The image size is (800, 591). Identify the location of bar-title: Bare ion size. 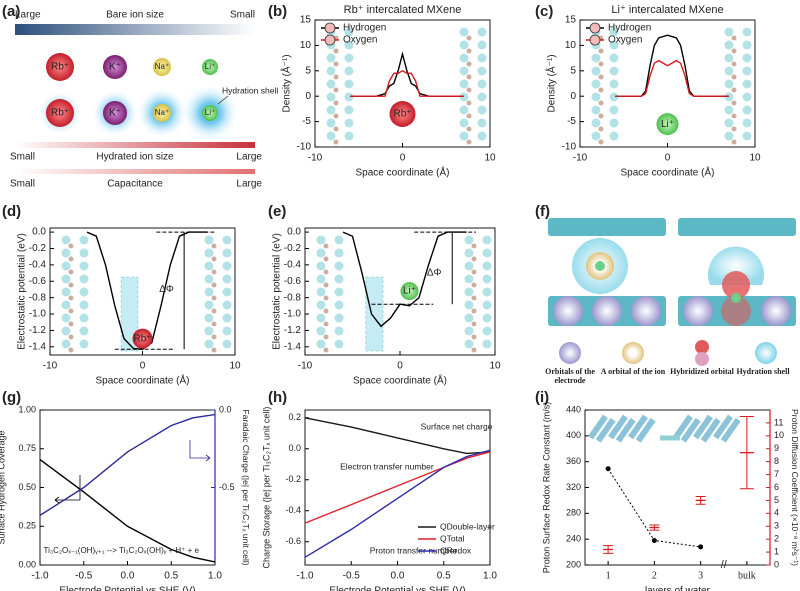
(135, 15).